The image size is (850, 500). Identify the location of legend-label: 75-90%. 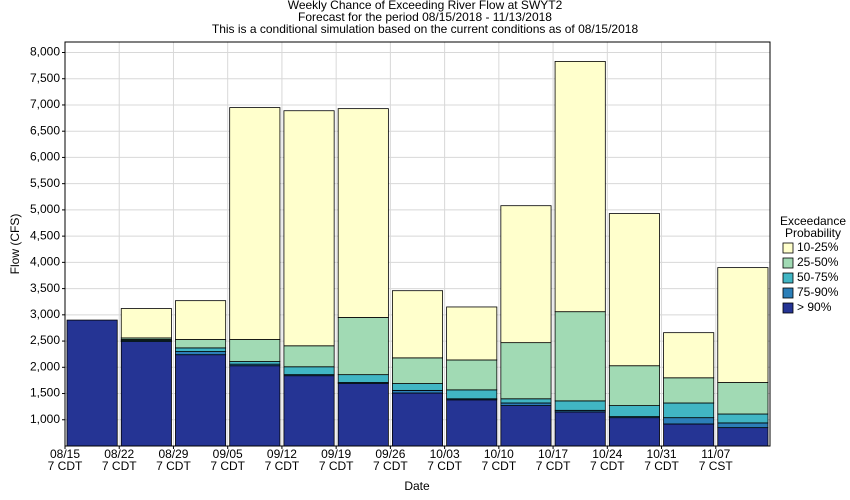
(818, 292).